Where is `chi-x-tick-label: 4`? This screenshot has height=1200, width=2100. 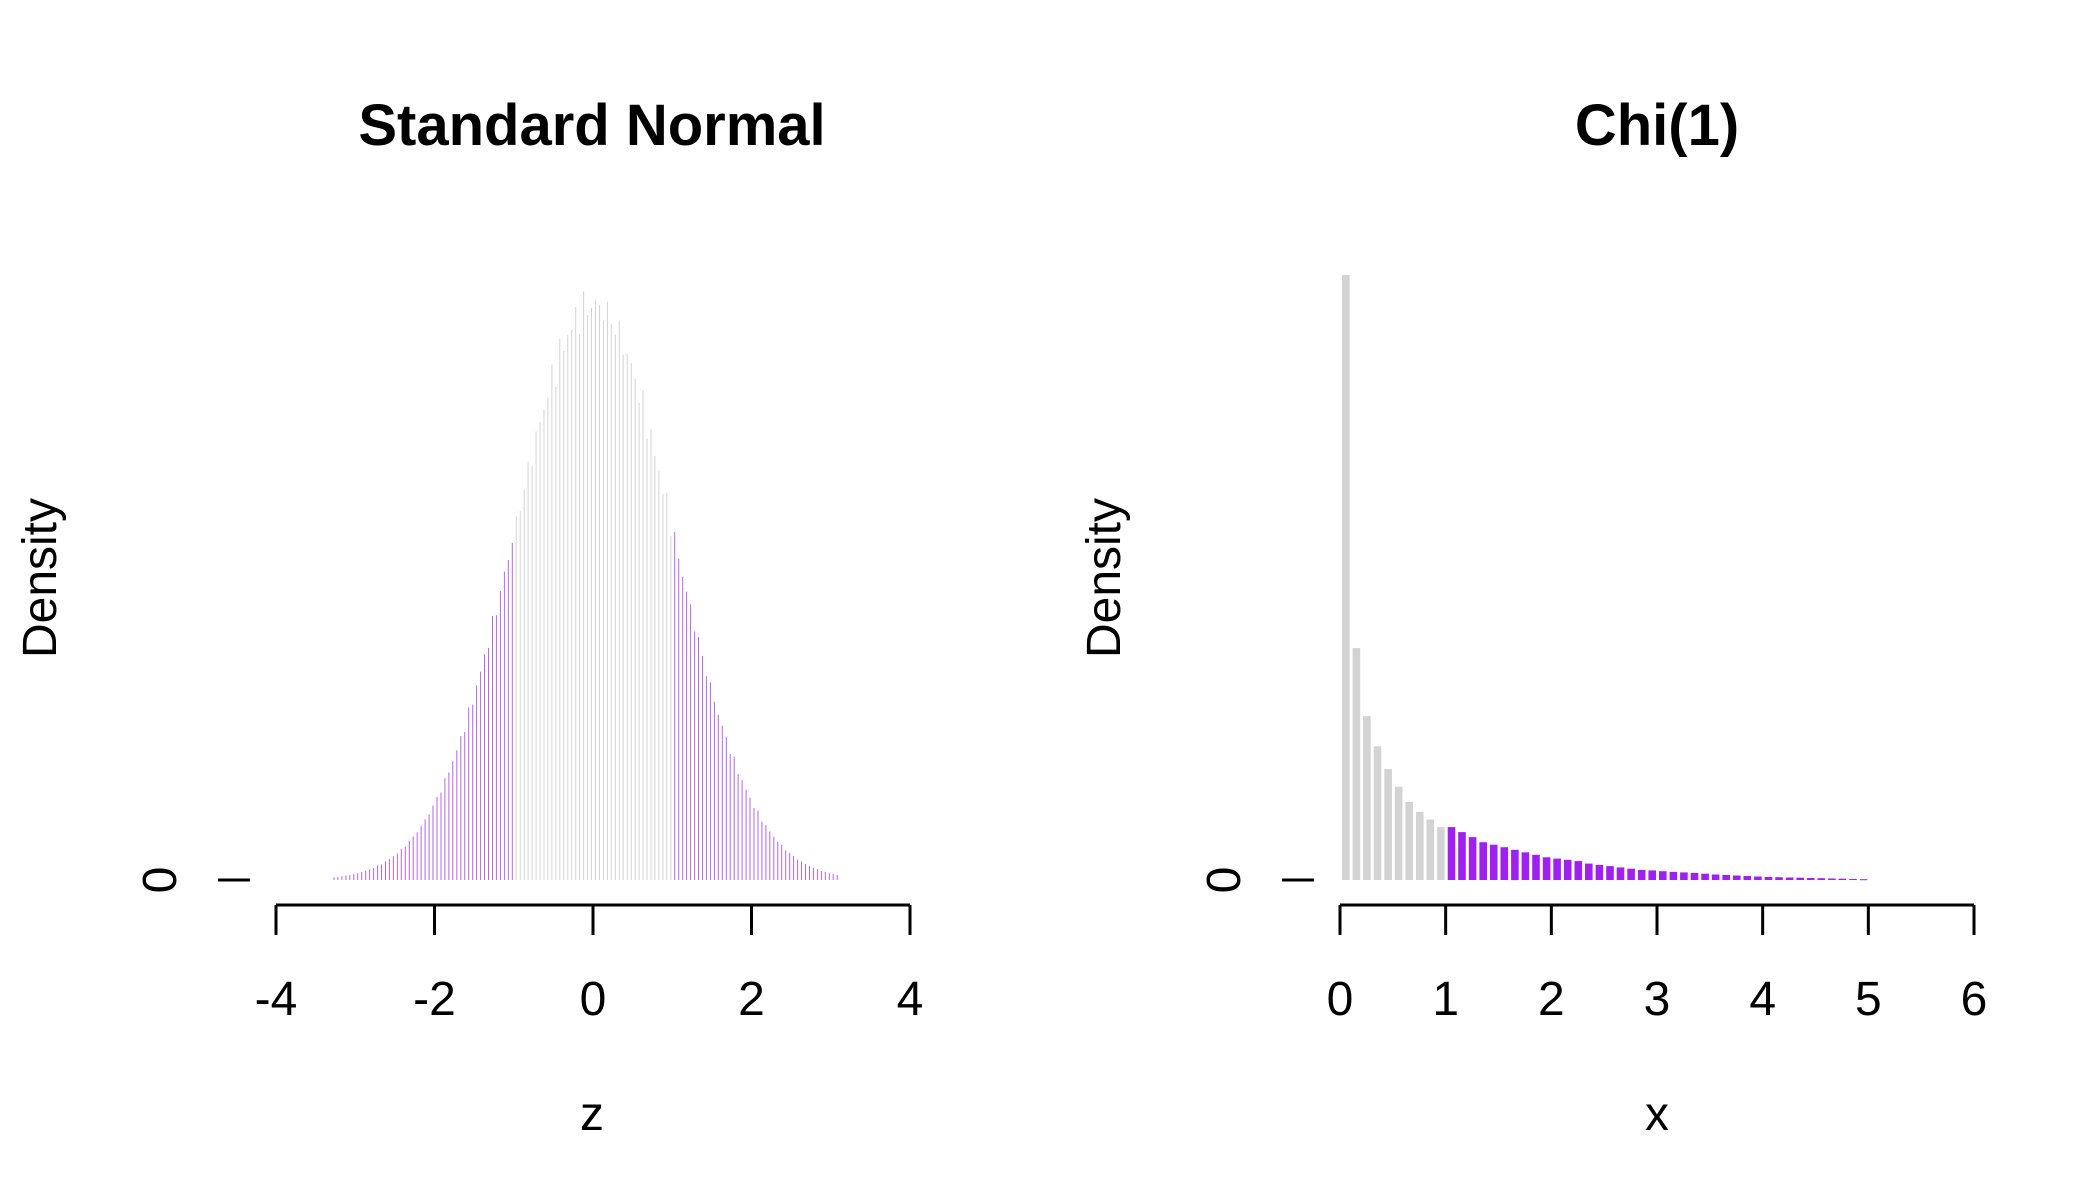
chi-x-tick-label: 4 is located at coordinates (1762, 999).